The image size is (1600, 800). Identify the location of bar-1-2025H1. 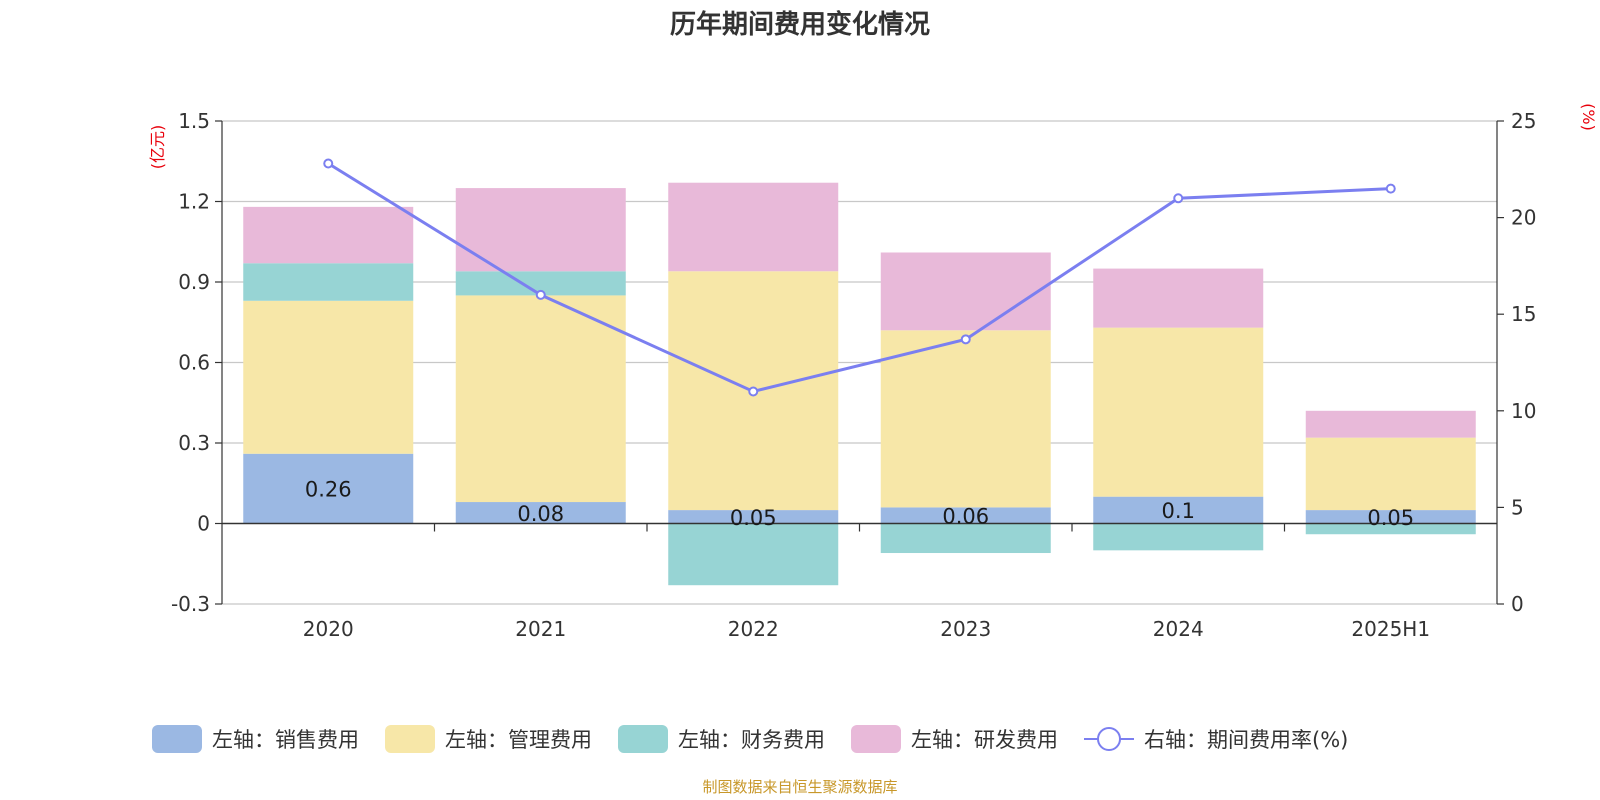
(1390, 517).